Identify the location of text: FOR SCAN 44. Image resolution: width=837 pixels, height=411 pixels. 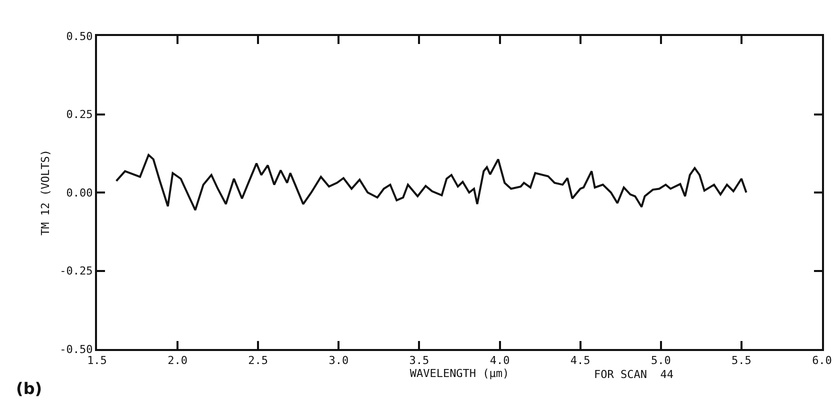
(634, 374).